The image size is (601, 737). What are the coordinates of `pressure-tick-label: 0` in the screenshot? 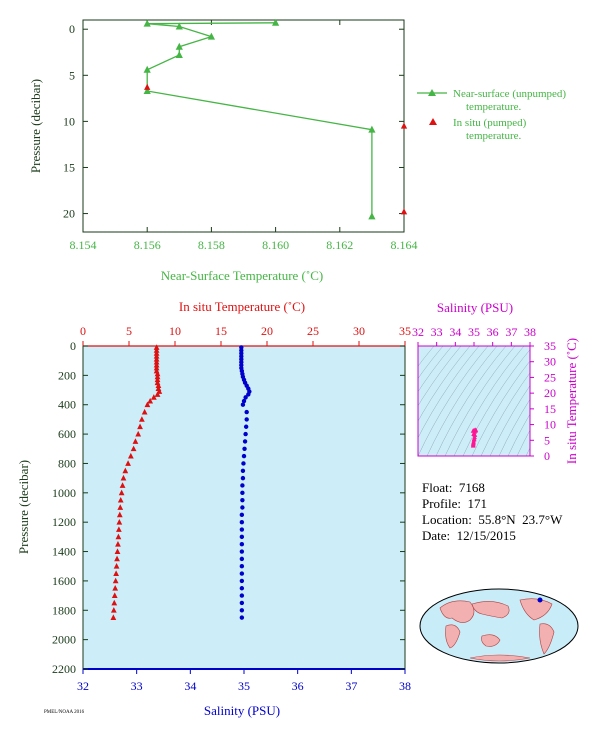 It's located at (73, 346).